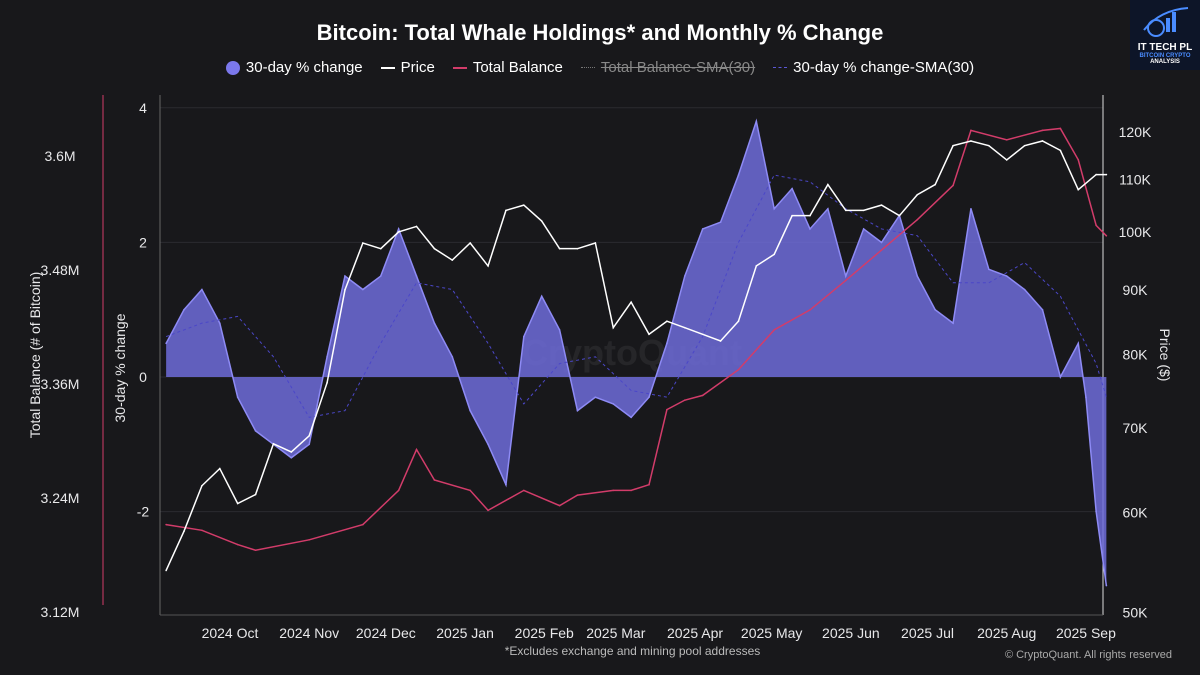 Image resolution: width=1200 pixels, height=675 pixels. I want to click on legend-item-price: Price, so click(407, 67).